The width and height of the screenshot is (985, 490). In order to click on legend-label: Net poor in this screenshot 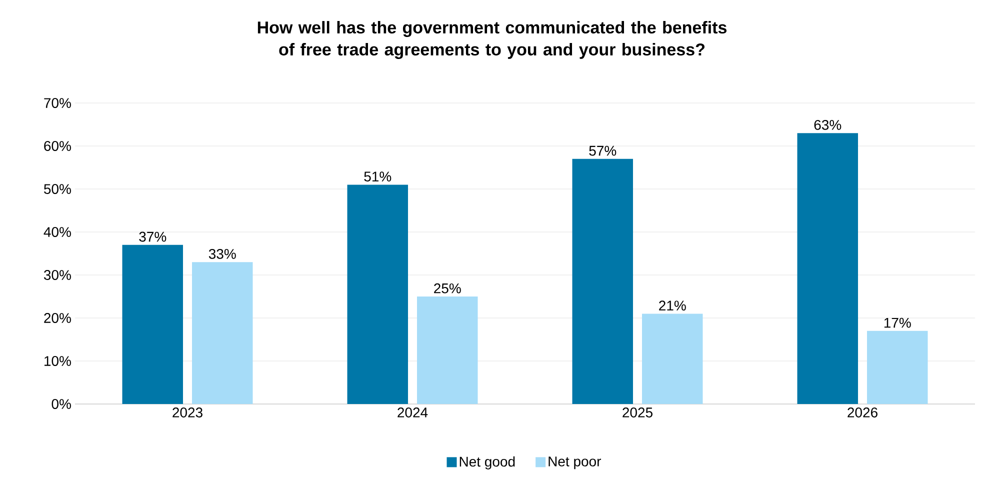, I will do `click(575, 463)`.